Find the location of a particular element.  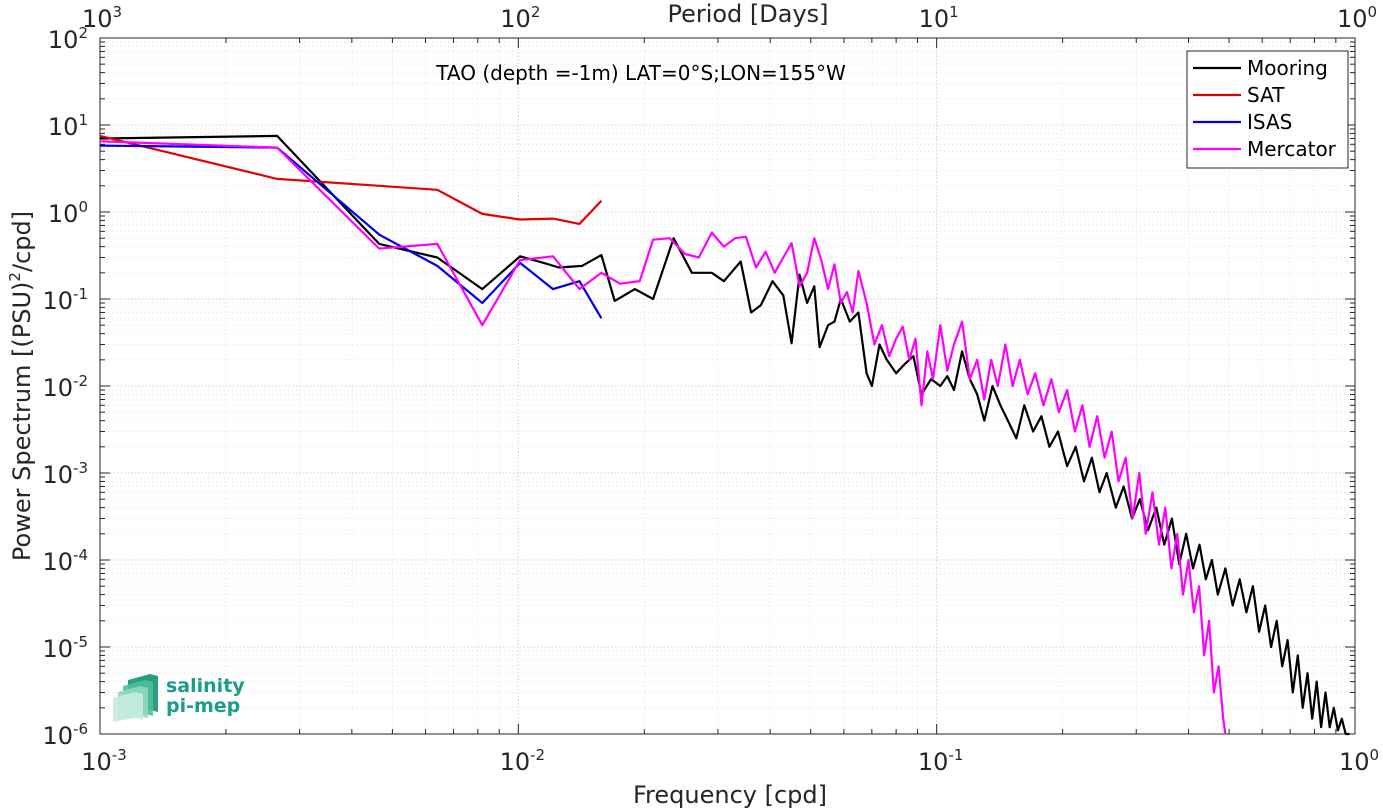

legend-label-sat: SAT is located at coordinates (1266, 95).